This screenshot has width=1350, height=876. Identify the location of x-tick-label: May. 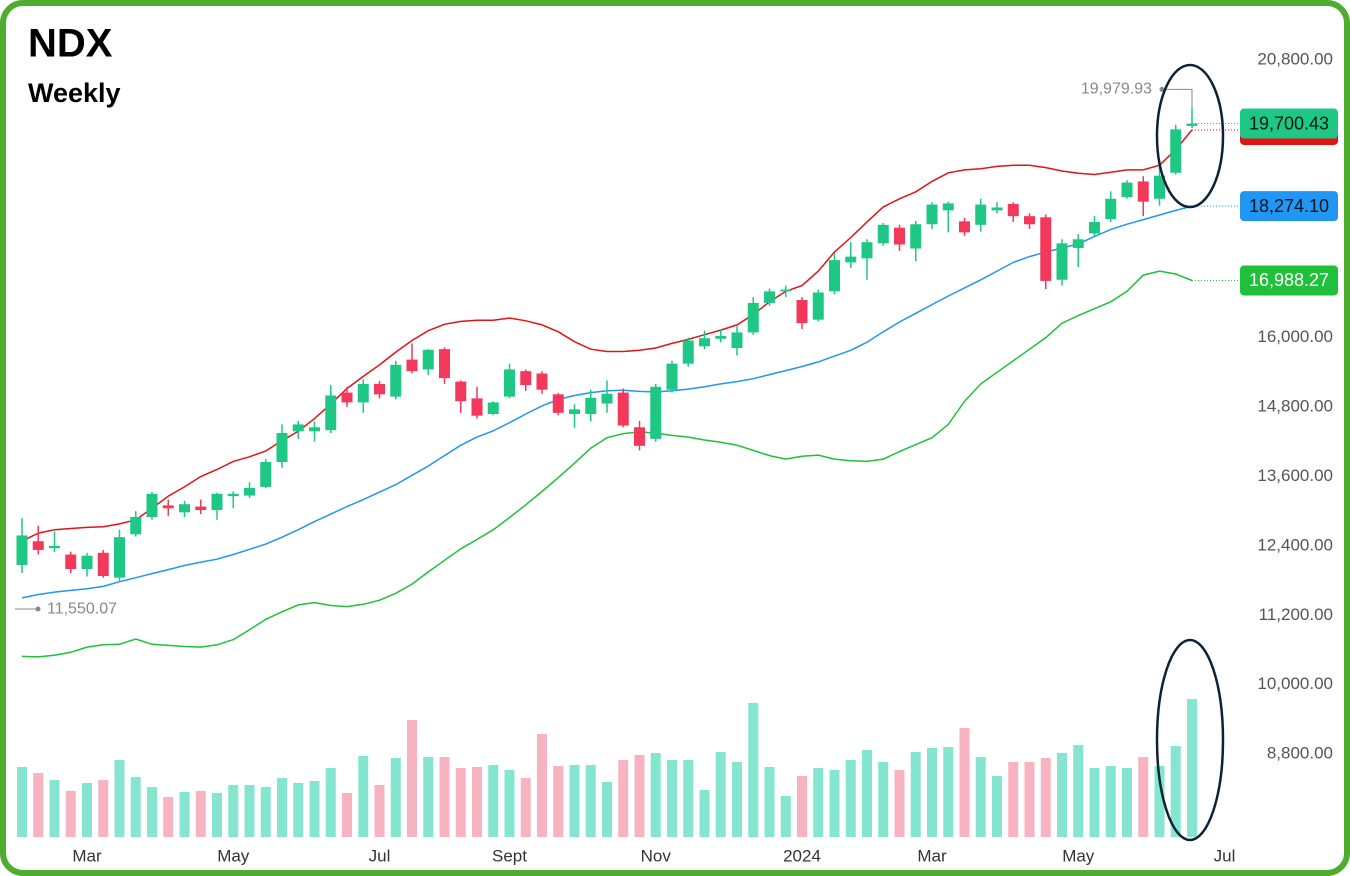
(233, 855).